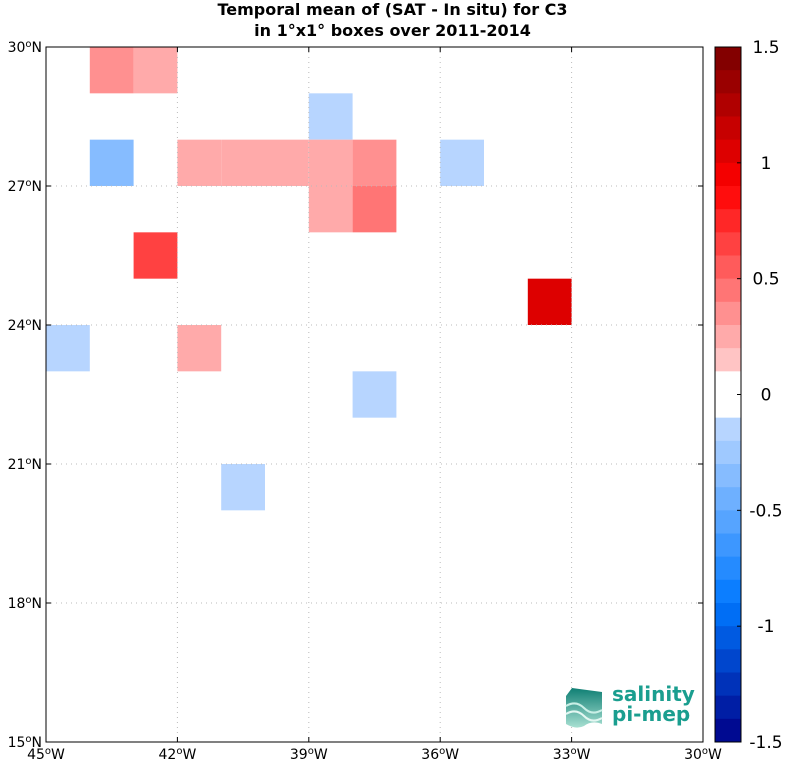 Image resolution: width=785 pixels, height=763 pixels. What do you see at coordinates (765, 743) in the screenshot?
I see `colorbar-tick-label: -1.5` at bounding box center [765, 743].